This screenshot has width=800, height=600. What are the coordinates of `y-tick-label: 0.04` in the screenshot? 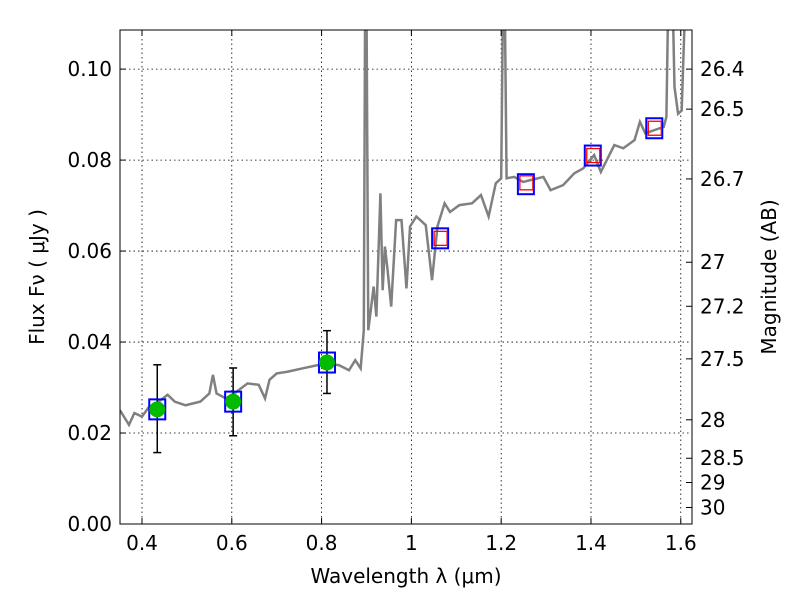 It's located at (89, 342).